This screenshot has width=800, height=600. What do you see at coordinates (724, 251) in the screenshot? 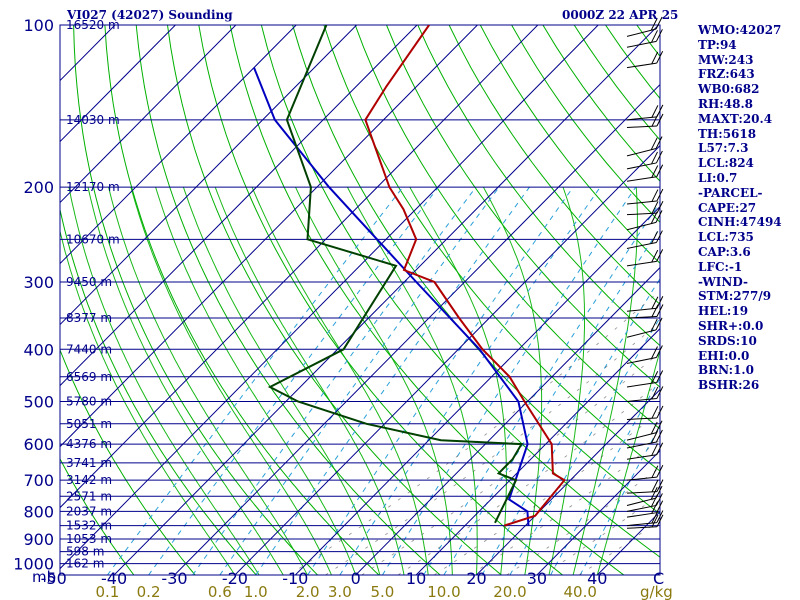
I see `stat-line: CAP:3.6` at bounding box center [724, 251].